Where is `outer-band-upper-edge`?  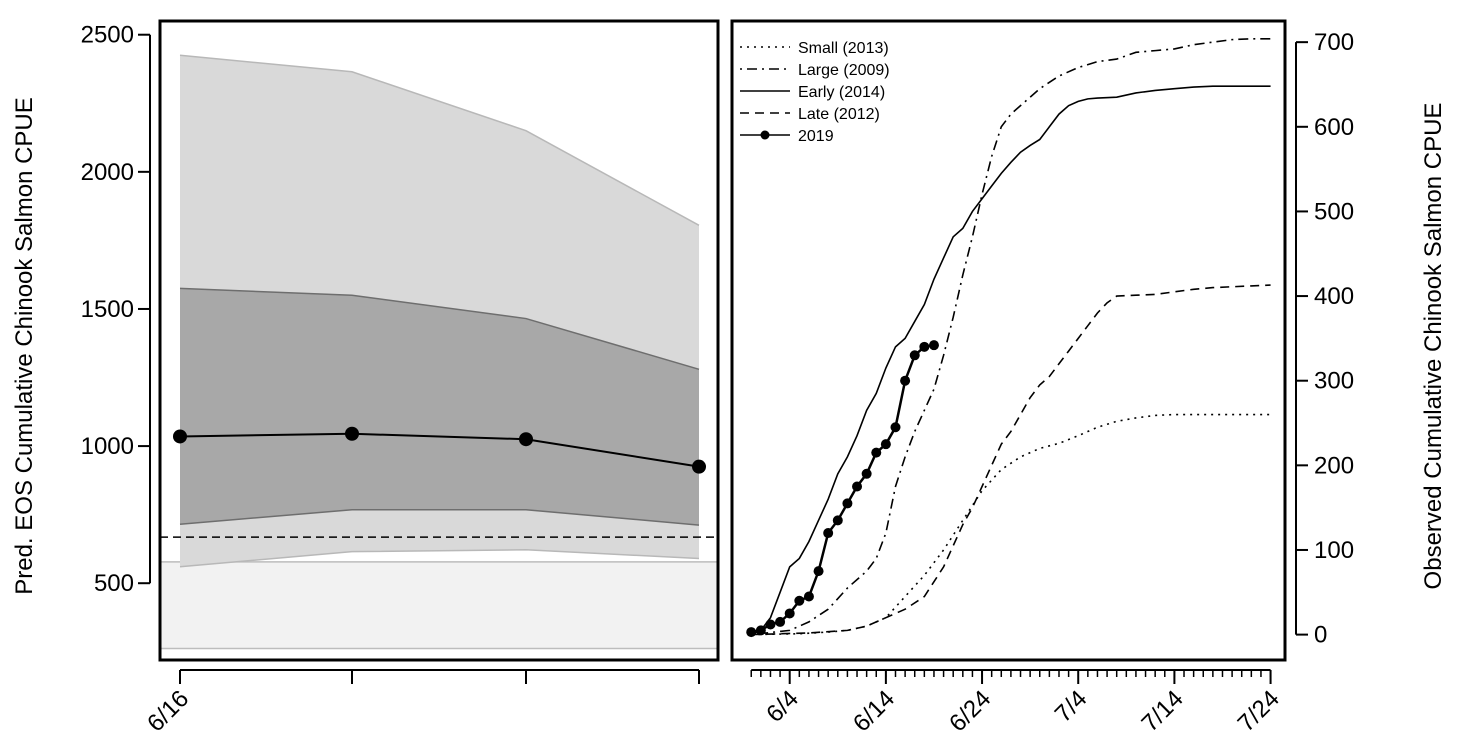
outer-band-upper-edge is located at coordinates (439, 140).